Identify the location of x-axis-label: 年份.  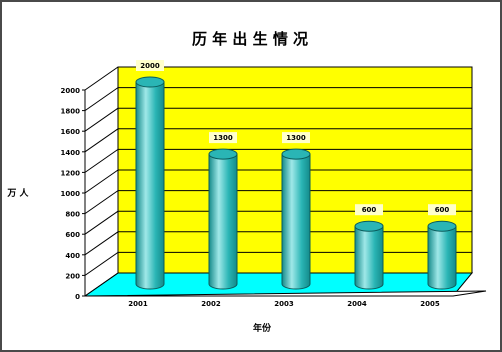
(262, 328).